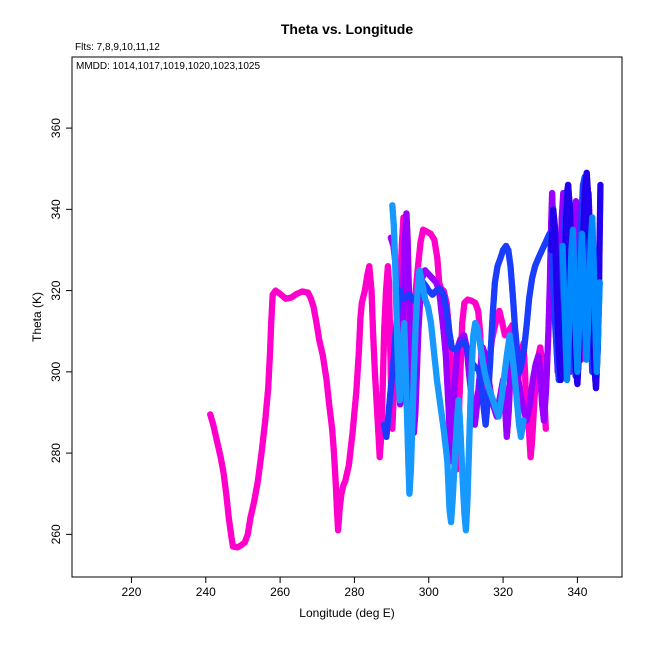 This screenshot has height=650, width=650. What do you see at coordinates (347, 29) in the screenshot?
I see `chart-title: Theta vs. Longitude` at bounding box center [347, 29].